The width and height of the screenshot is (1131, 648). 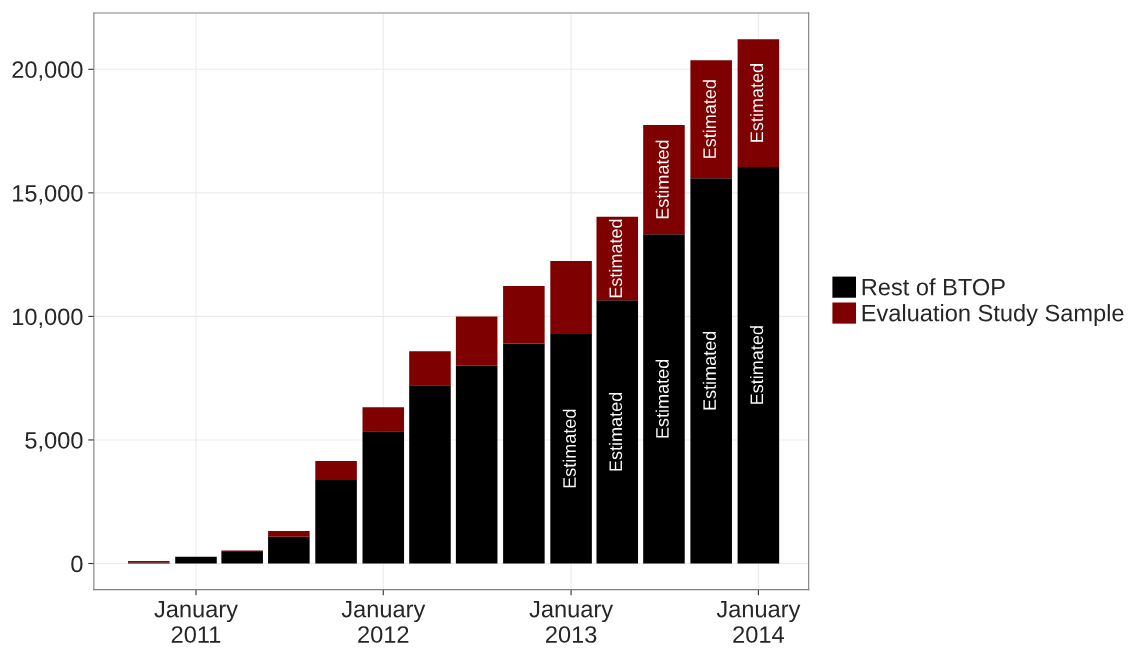 I want to click on legend-label: Rest of BTOP, so click(x=933, y=287).